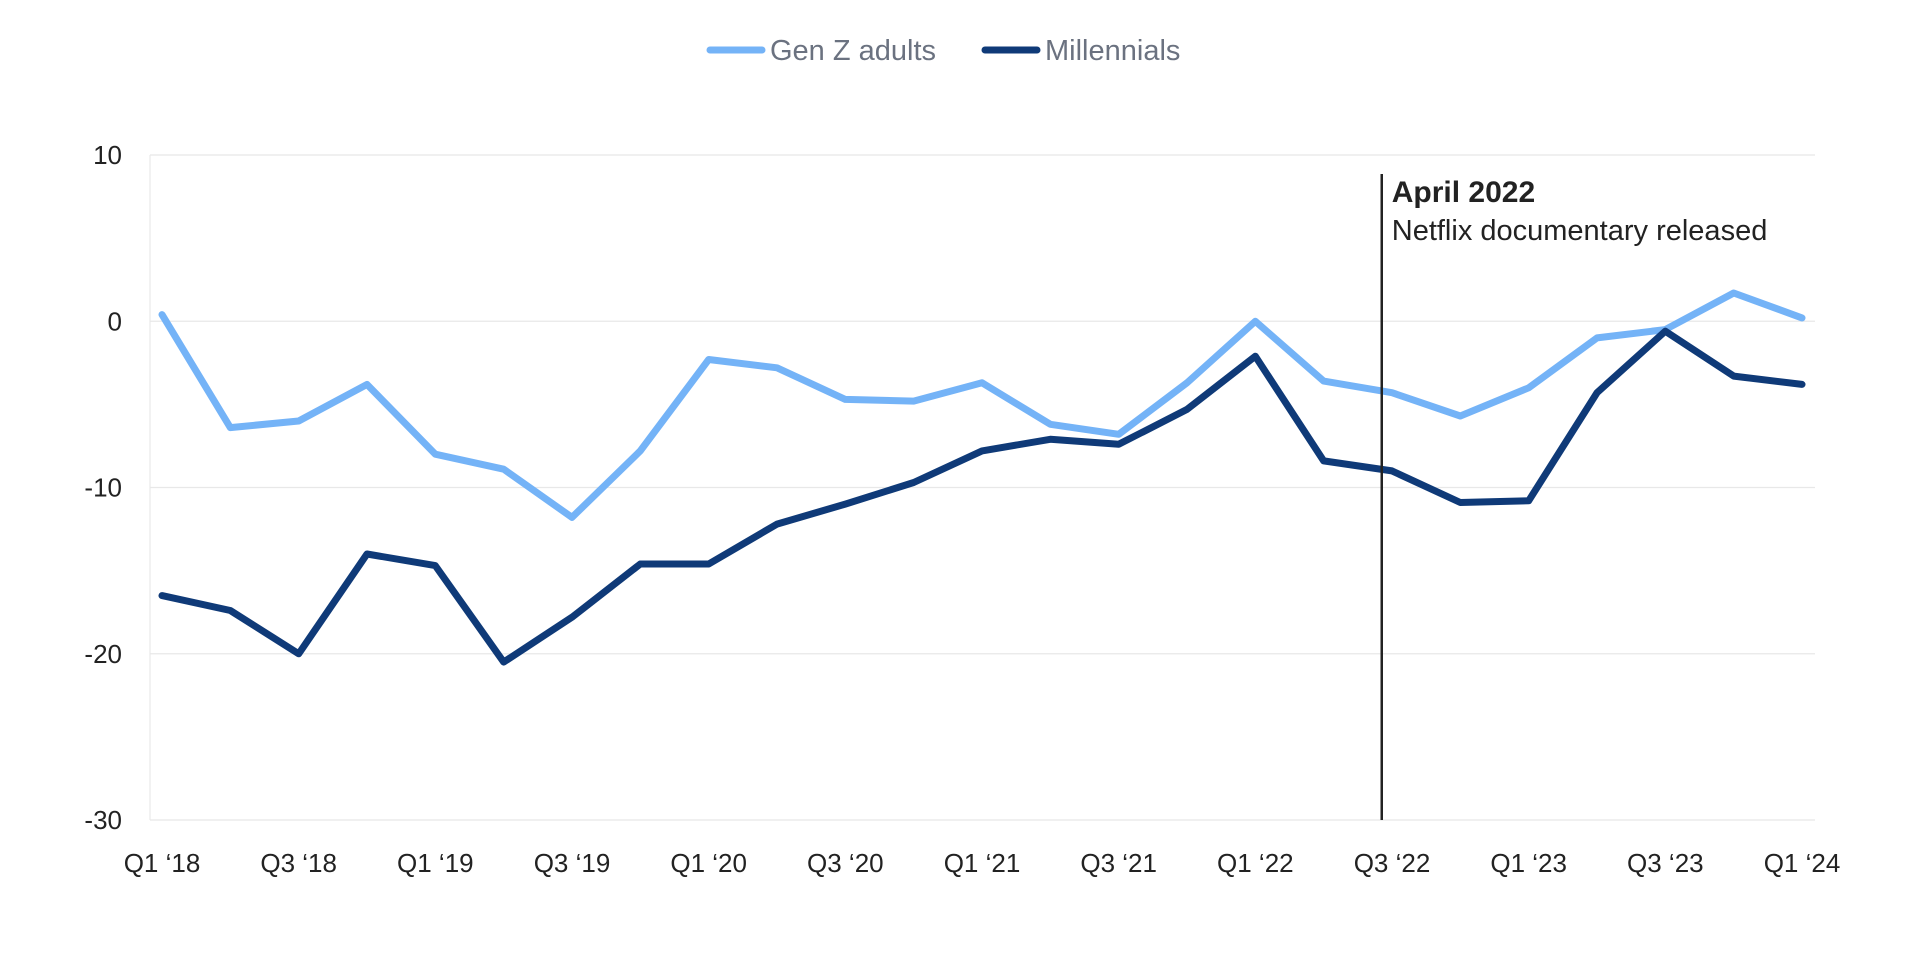 The image size is (1920, 960). Describe the element at coordinates (103, 820) in the screenshot. I see `y-tick-label: -30` at that location.